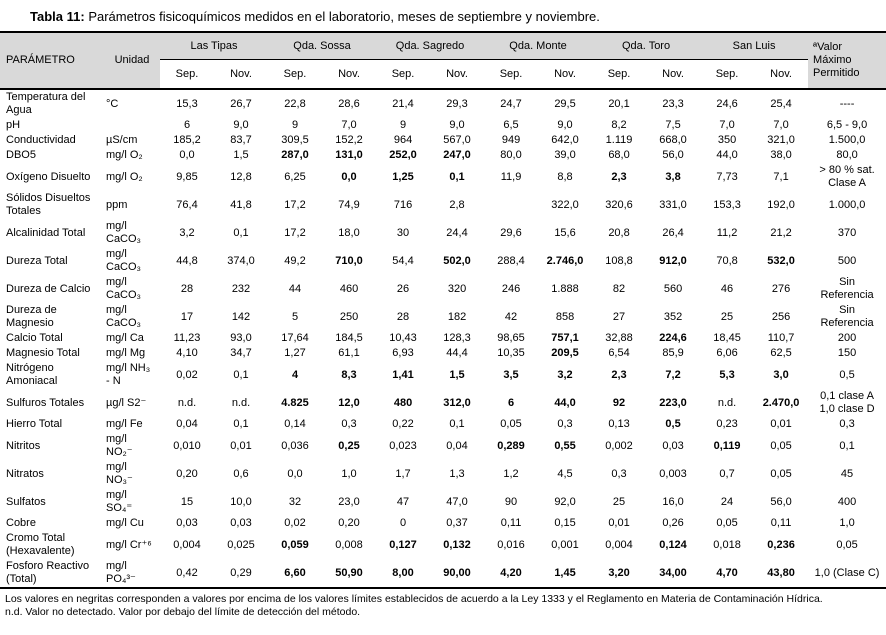  Describe the element at coordinates (619, 353) in the screenshot. I see `value-cell: 6,54` at that location.